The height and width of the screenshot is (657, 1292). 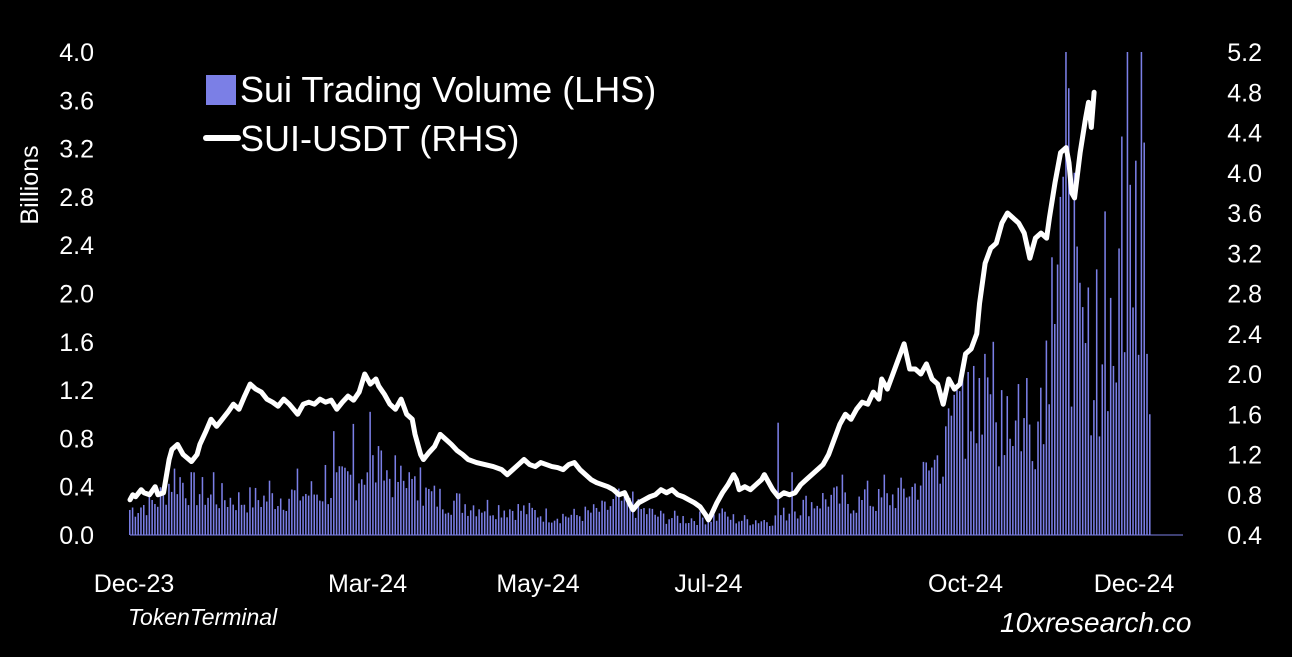 What do you see at coordinates (1244, 214) in the screenshot?
I see `y-right-tick-8: 3.6` at bounding box center [1244, 214].